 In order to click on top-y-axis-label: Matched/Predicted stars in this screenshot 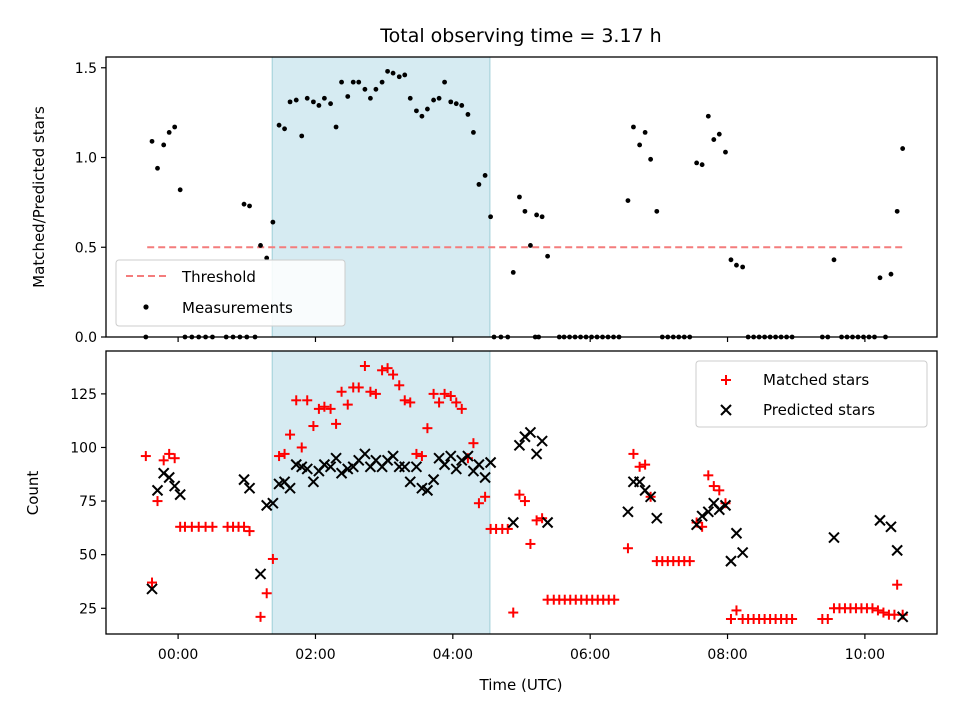, I will do `click(39, 197)`.